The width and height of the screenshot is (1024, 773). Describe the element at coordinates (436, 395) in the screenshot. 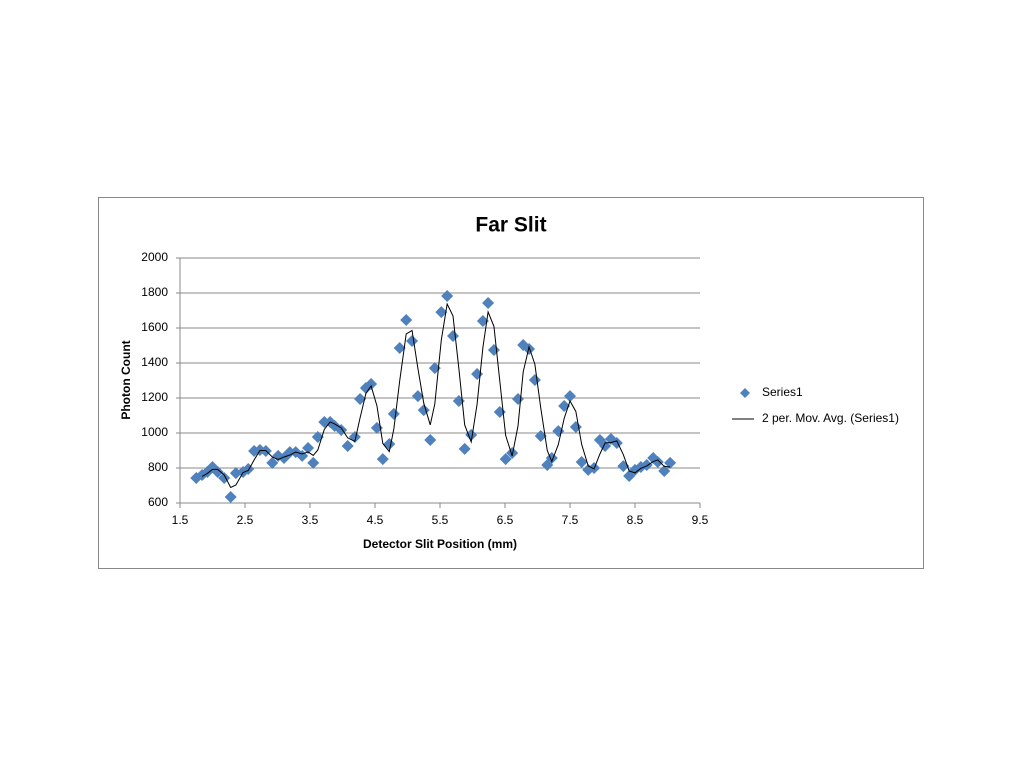

I see `moving-average-line` at that location.